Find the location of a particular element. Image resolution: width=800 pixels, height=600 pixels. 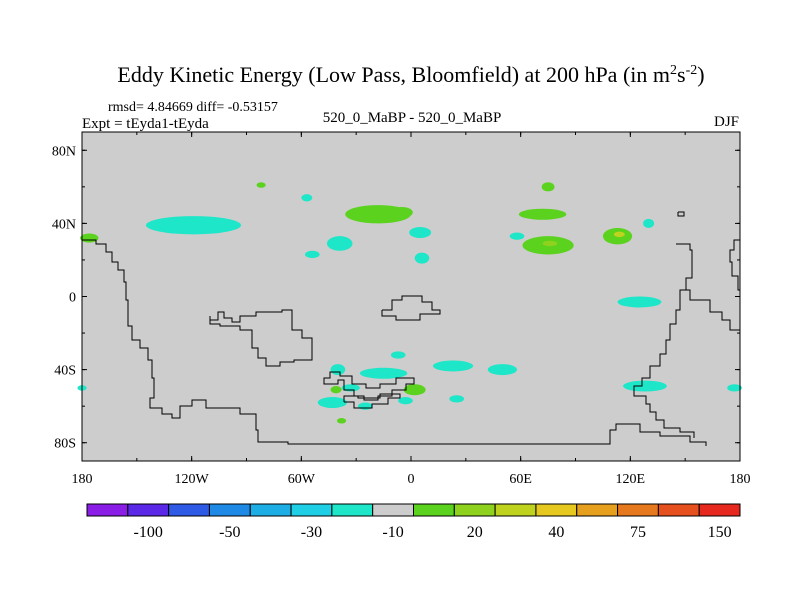

x-tick-label: 120W is located at coordinates (192, 479).